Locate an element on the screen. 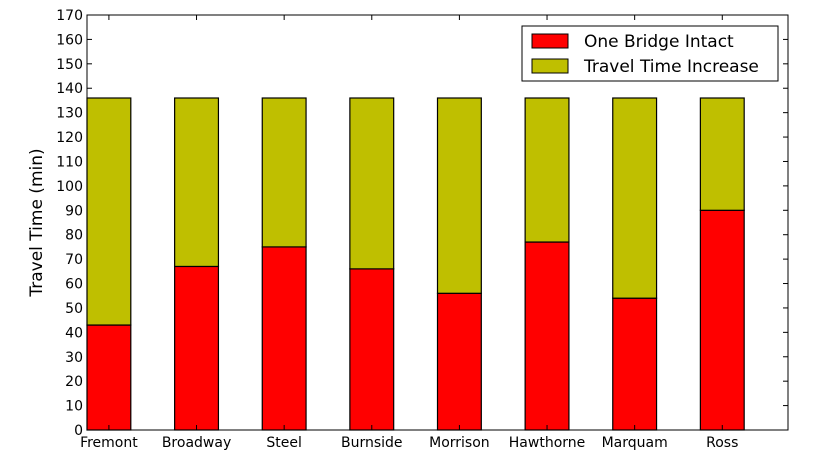  y-tick-label: 160 is located at coordinates (69, 40).